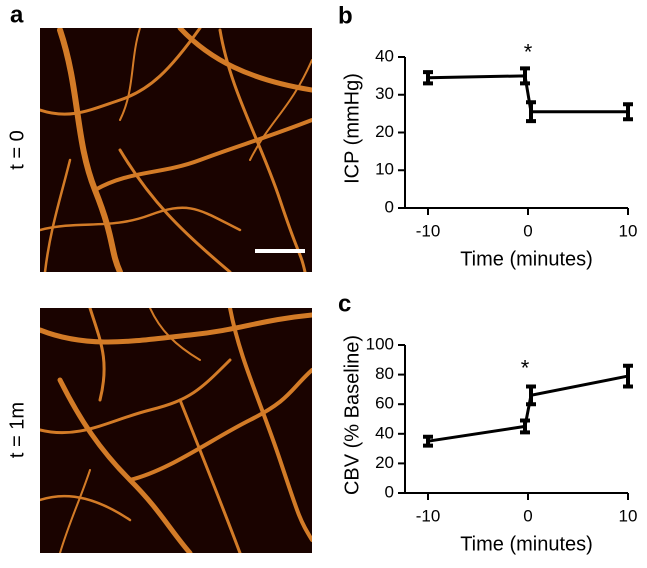  What do you see at coordinates (384, 93) in the screenshot?
I see `y-tick-label: 30` at bounding box center [384, 93].